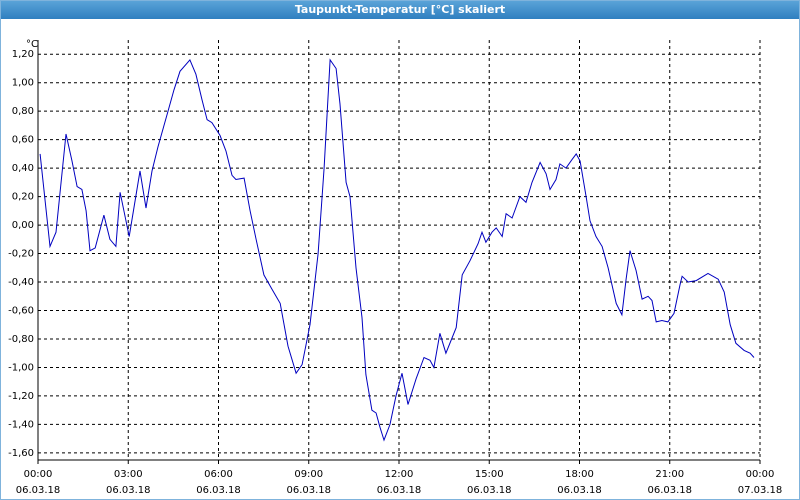 This screenshot has width=800, height=500. Describe the element at coordinates (23, 83) in the screenshot. I see `y-tick-label: 1,00` at that location.